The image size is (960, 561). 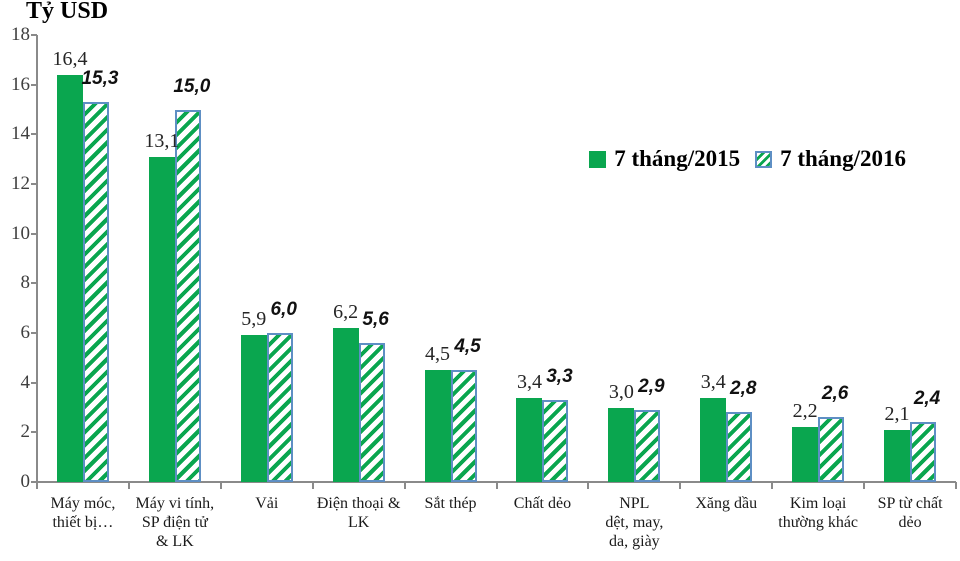 What do you see at coordinates (358, 503) in the screenshot?
I see `category-label-line: Điện thoại &` at bounding box center [358, 503].